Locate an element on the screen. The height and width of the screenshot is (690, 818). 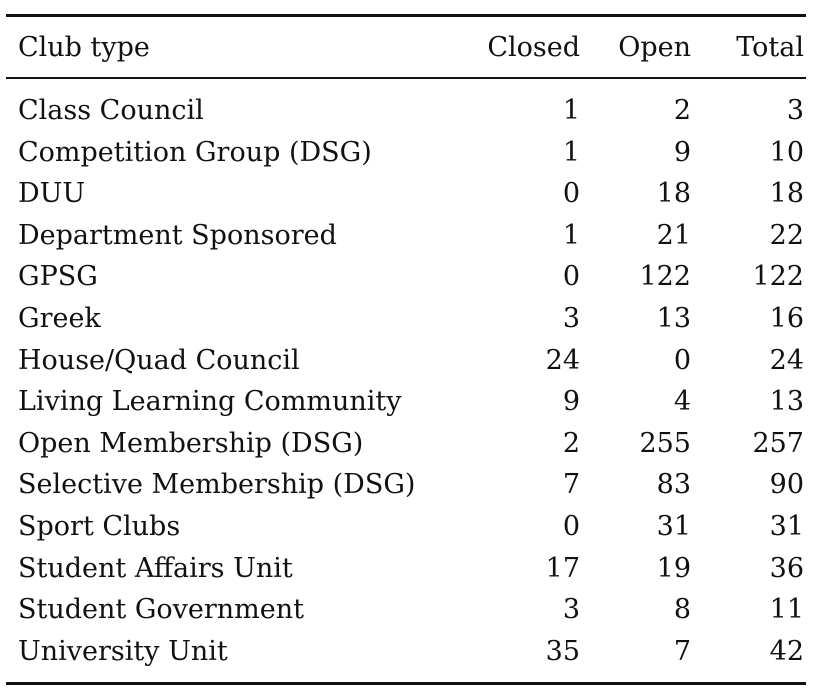
table-row: Class Council 1 2 3 is located at coordinates (406, 105).